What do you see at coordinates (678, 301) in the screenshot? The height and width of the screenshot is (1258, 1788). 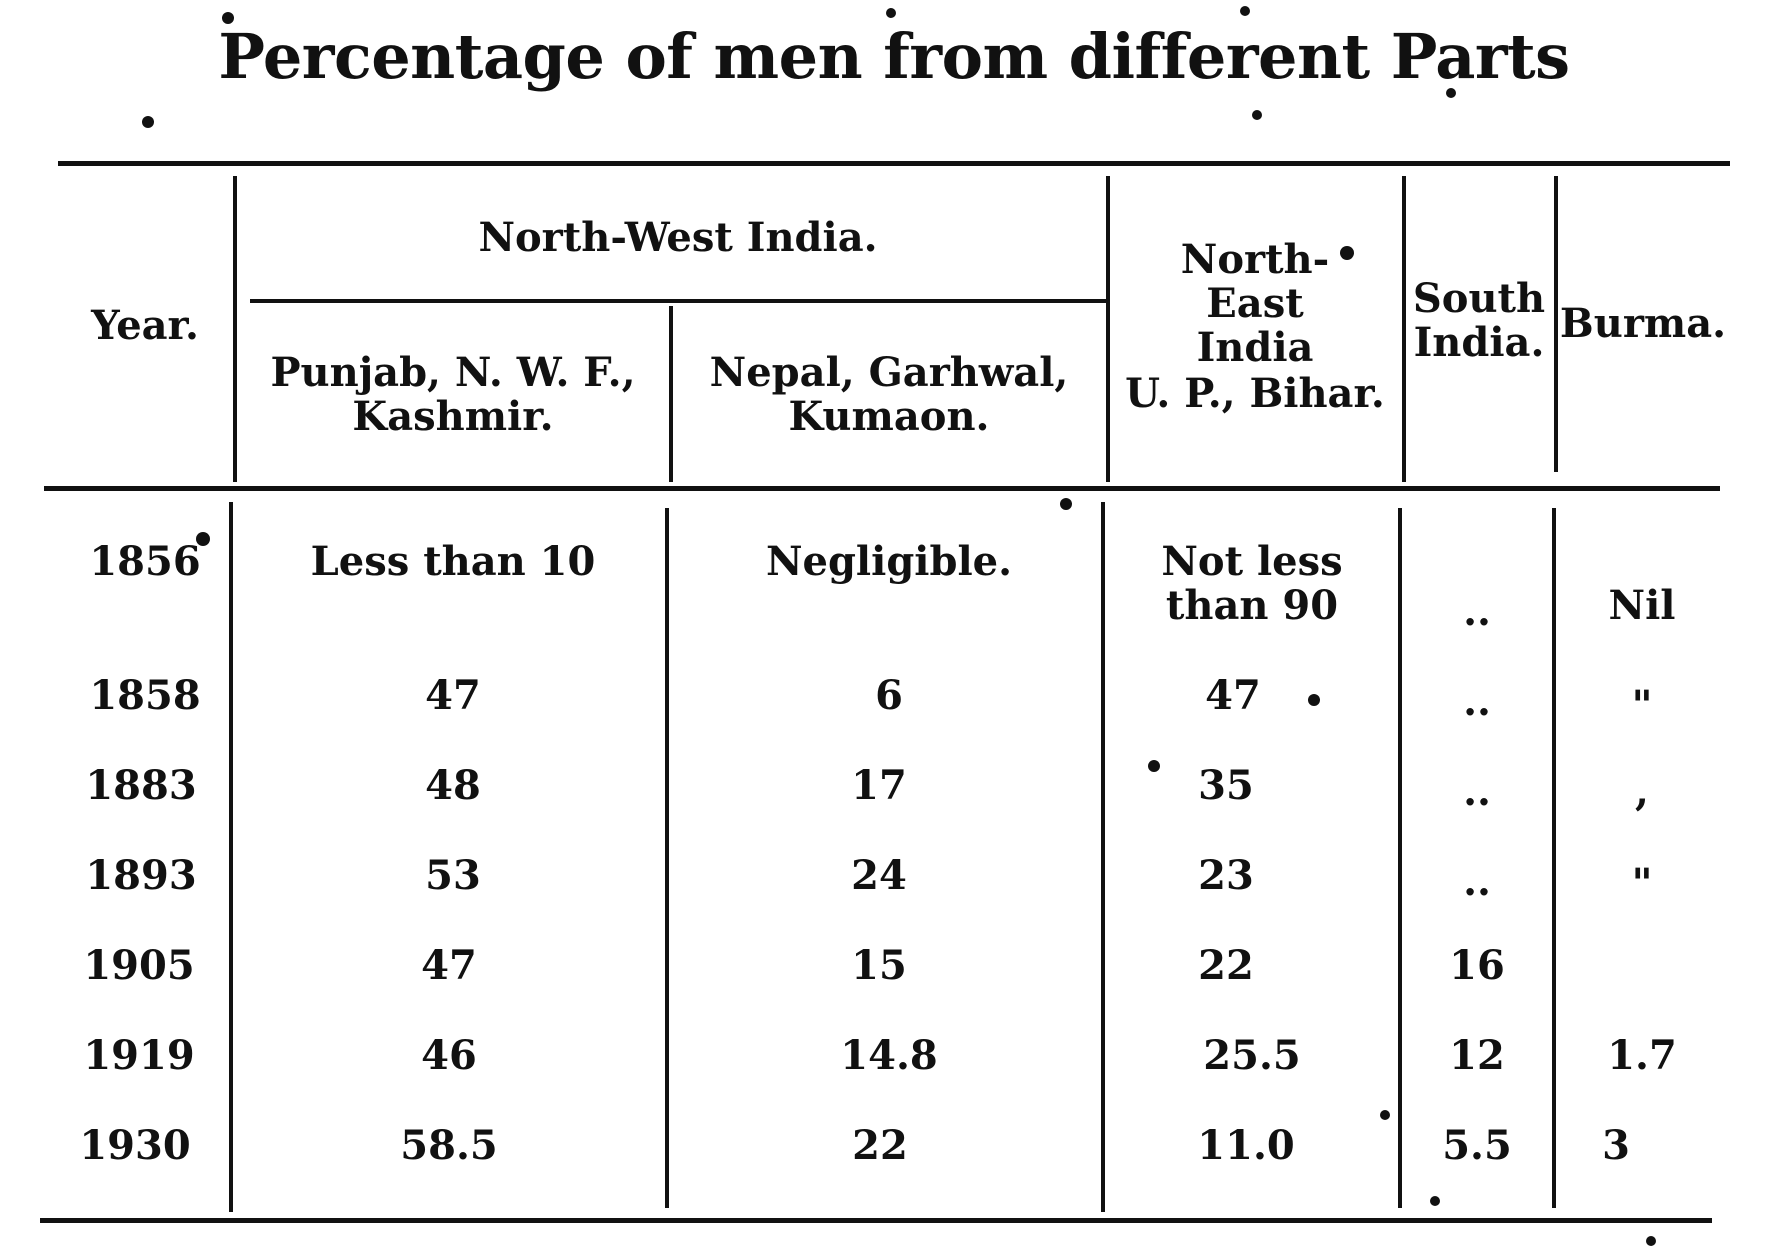 I see `group-underline` at bounding box center [678, 301].